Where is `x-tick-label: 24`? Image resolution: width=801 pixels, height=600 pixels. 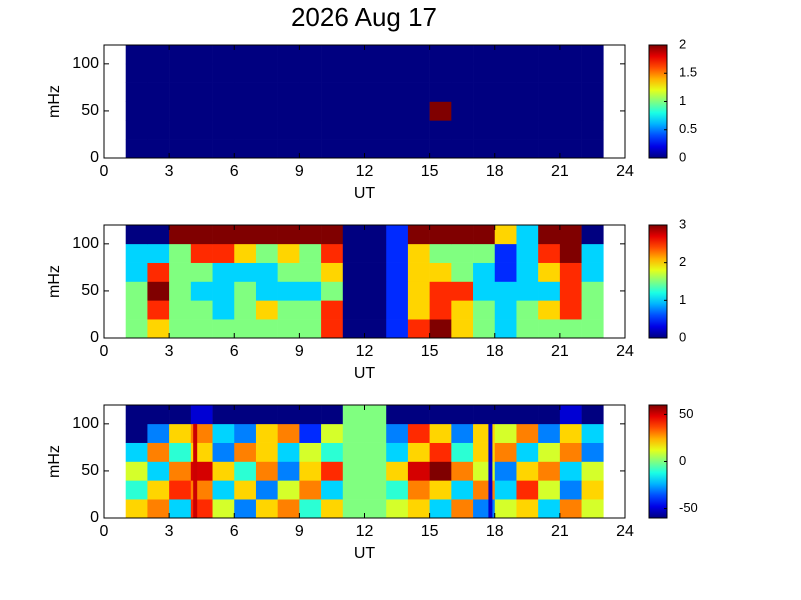
x-tick-label: 24 is located at coordinates (625, 531).